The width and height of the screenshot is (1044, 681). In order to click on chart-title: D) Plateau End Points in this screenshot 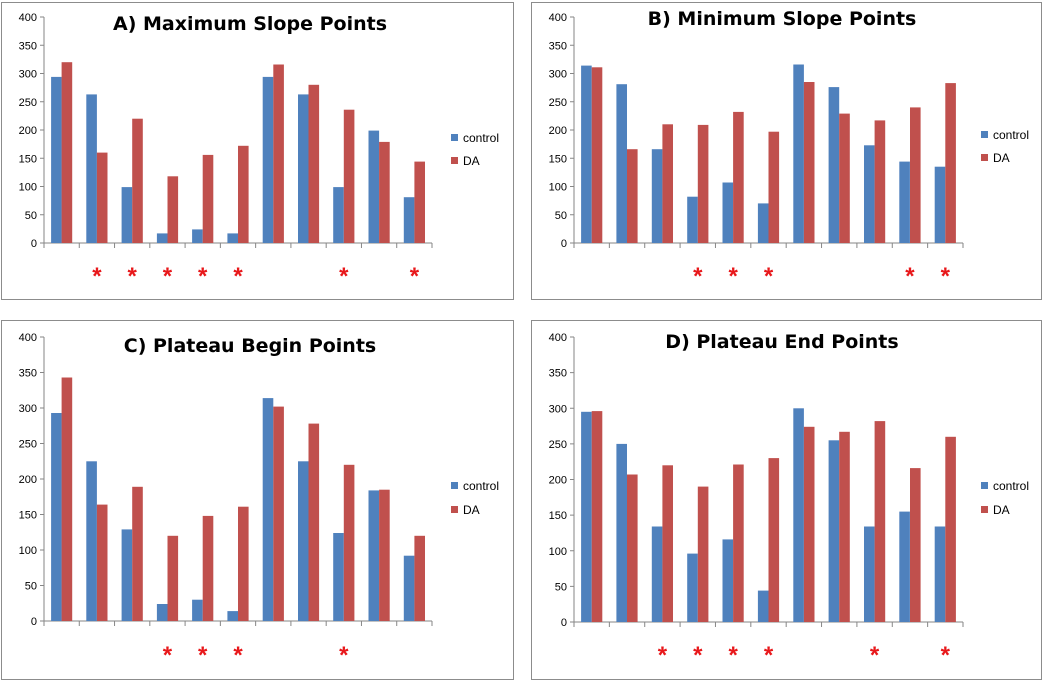, I will do `click(781, 342)`.